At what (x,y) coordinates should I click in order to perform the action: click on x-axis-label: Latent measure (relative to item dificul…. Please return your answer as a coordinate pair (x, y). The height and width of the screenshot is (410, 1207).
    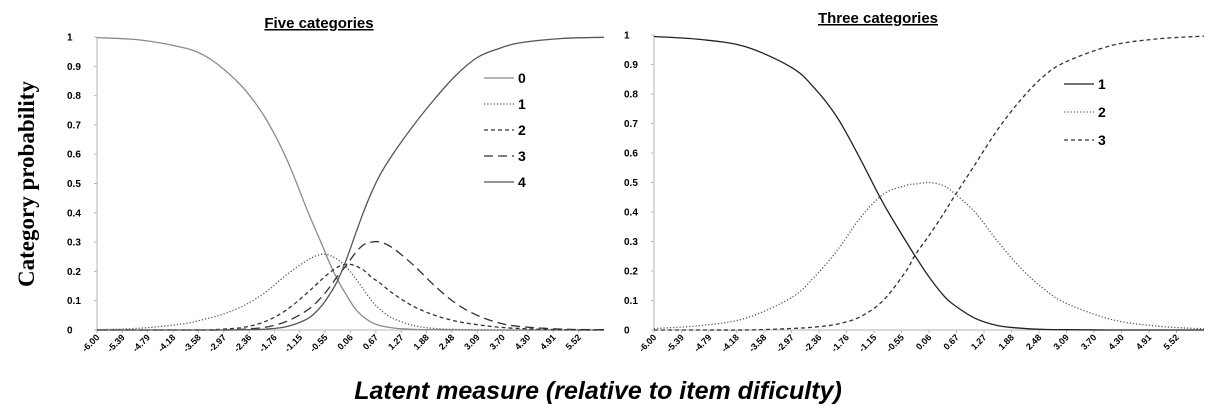
    Looking at the image, I should click on (598, 391).